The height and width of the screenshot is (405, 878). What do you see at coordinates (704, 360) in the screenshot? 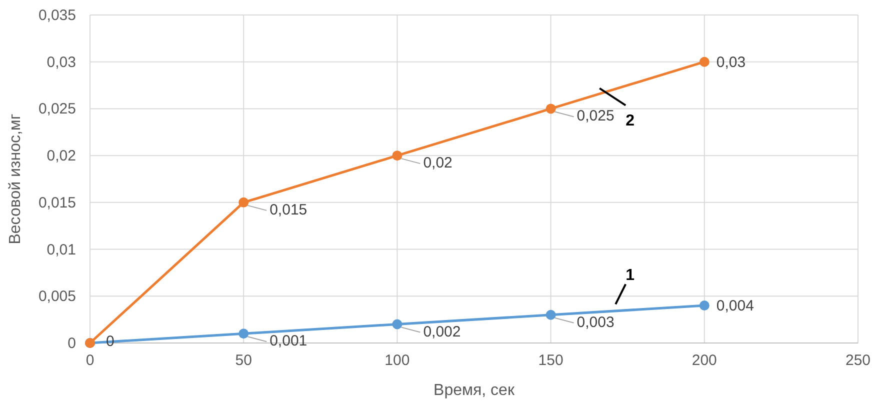
I see `x-tick-label: 200` at bounding box center [704, 360].